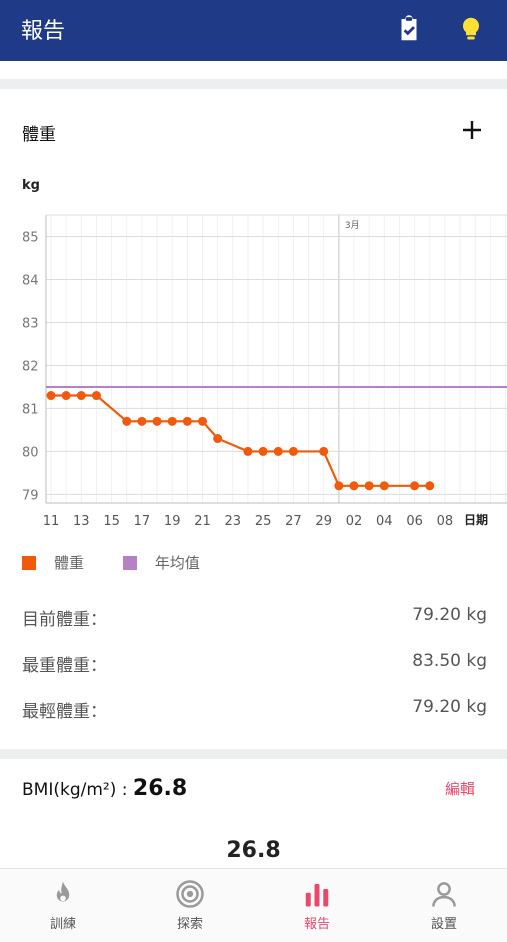 The width and height of the screenshot is (507, 942). Describe the element at coordinates (189, 924) in the screenshot. I see `nav-label-explore: 探索` at that location.